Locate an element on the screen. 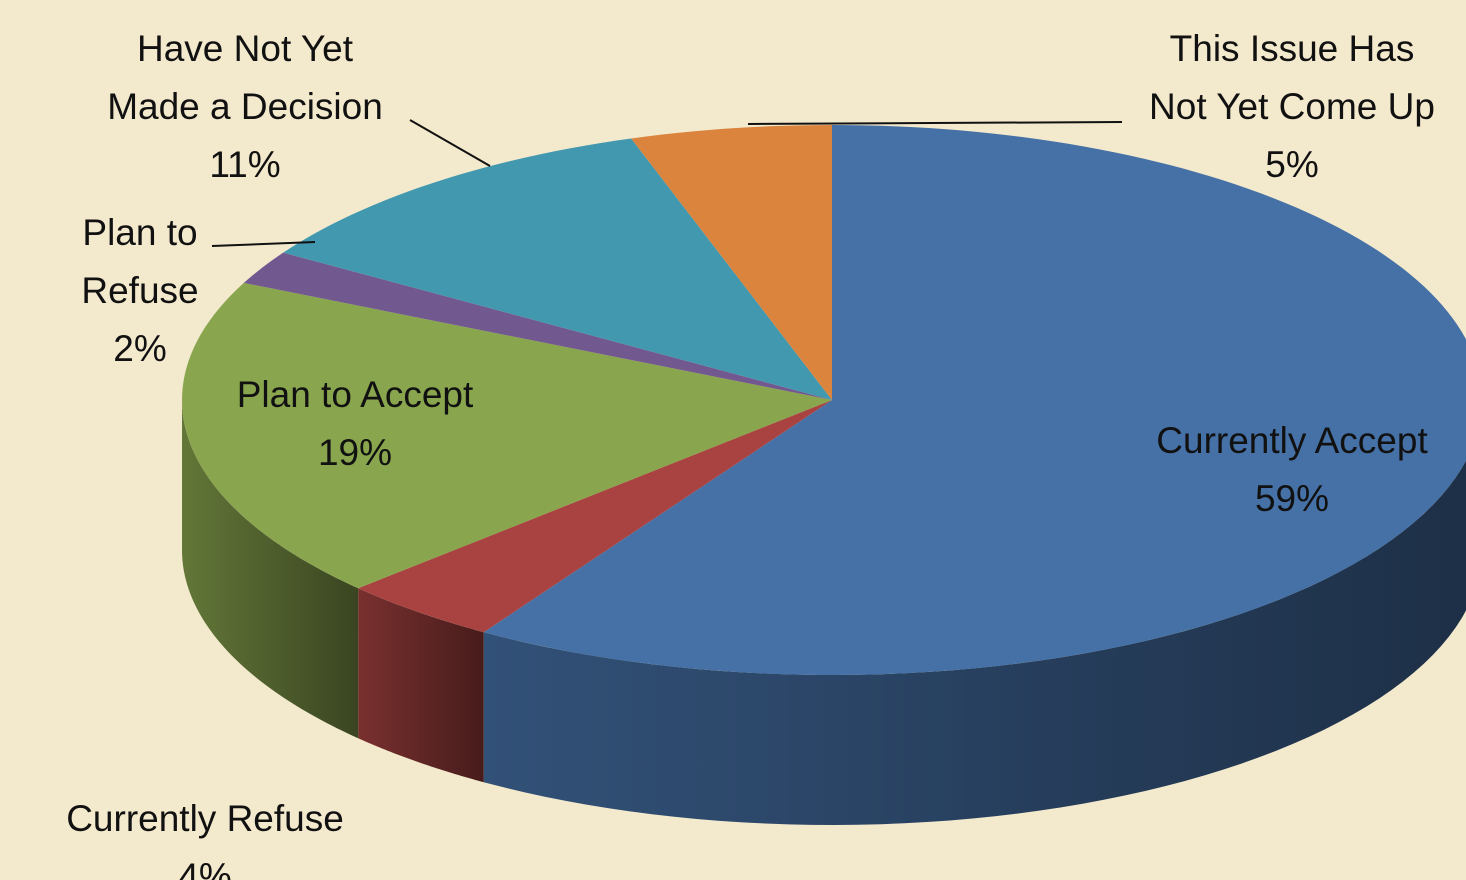 Image resolution: width=1466 pixels, height=880 pixels. value-label: 11% is located at coordinates (245, 164).